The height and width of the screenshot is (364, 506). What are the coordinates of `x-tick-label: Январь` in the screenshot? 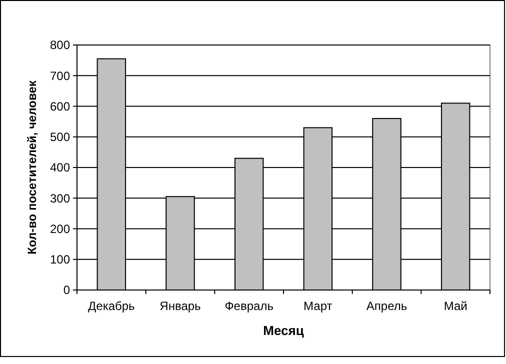 It's located at (180, 306).